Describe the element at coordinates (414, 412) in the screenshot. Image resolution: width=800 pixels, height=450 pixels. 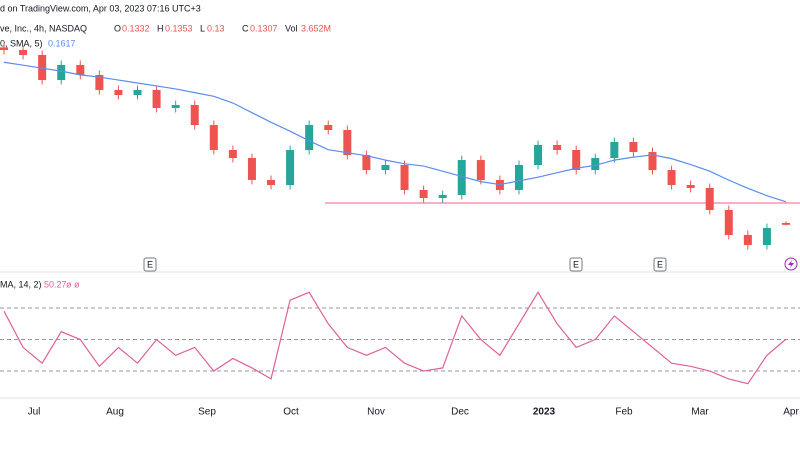
I see `time-axis: Jul Aug Sep Oct Nov Dec 2023 Feb Mar Apr` at that location.